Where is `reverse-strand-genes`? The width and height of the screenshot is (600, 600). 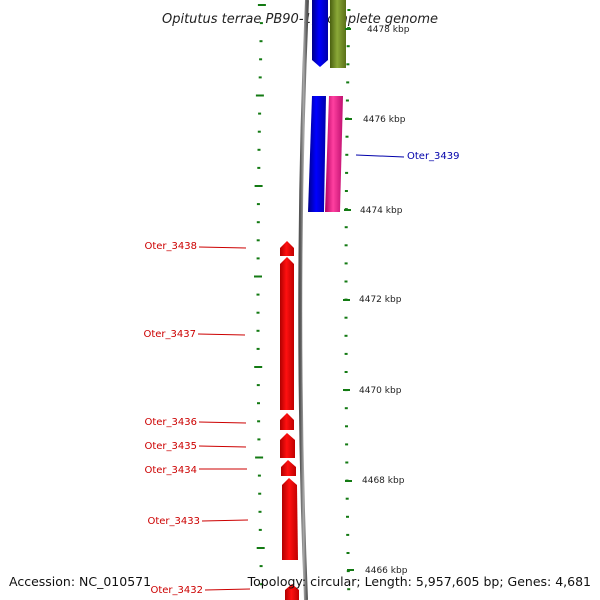 reverse-strand-genes is located at coordinates (289, 420).